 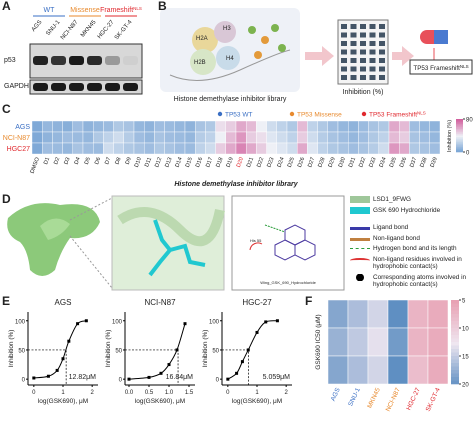 What do you see at coordinates (360, 210) in the screenshot?
I see `legend-key` at bounding box center [360, 210].